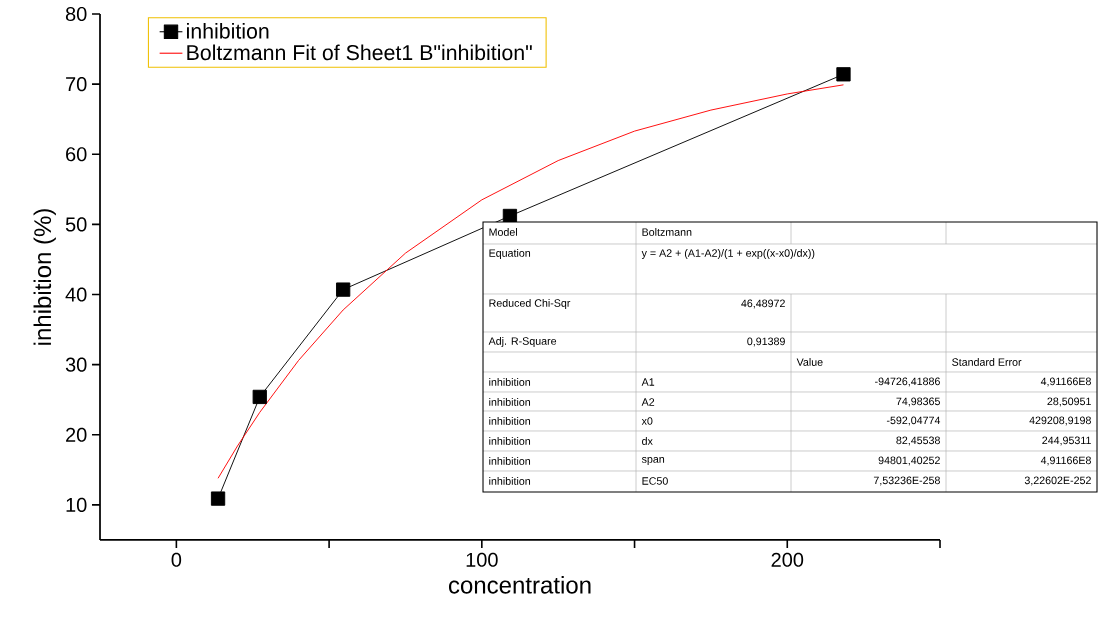  I want to click on y-axis-title: inhibition (%), so click(44, 277).